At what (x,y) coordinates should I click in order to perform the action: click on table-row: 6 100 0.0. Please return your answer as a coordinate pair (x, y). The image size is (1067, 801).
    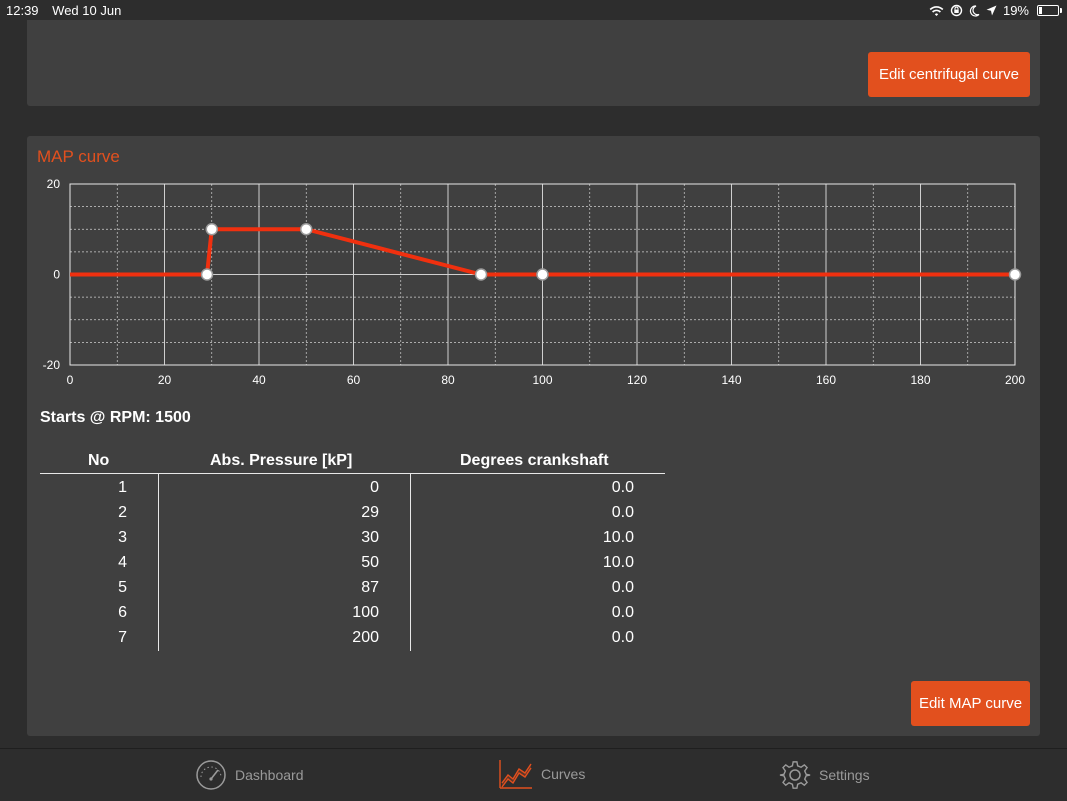
    Looking at the image, I should click on (352, 611).